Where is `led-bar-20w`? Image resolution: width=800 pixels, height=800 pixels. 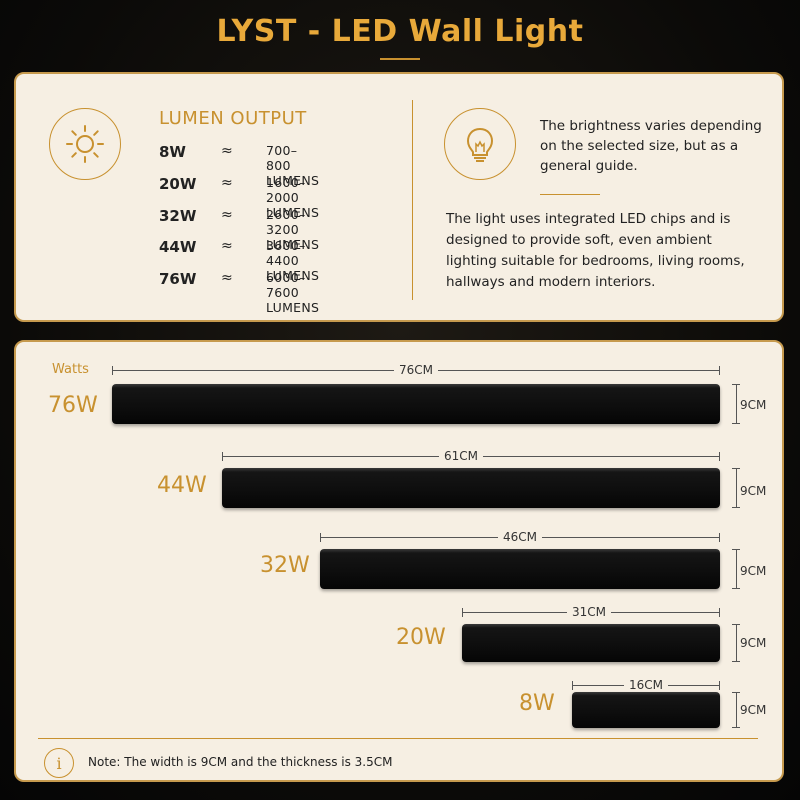
led-bar-20w is located at coordinates (591, 643).